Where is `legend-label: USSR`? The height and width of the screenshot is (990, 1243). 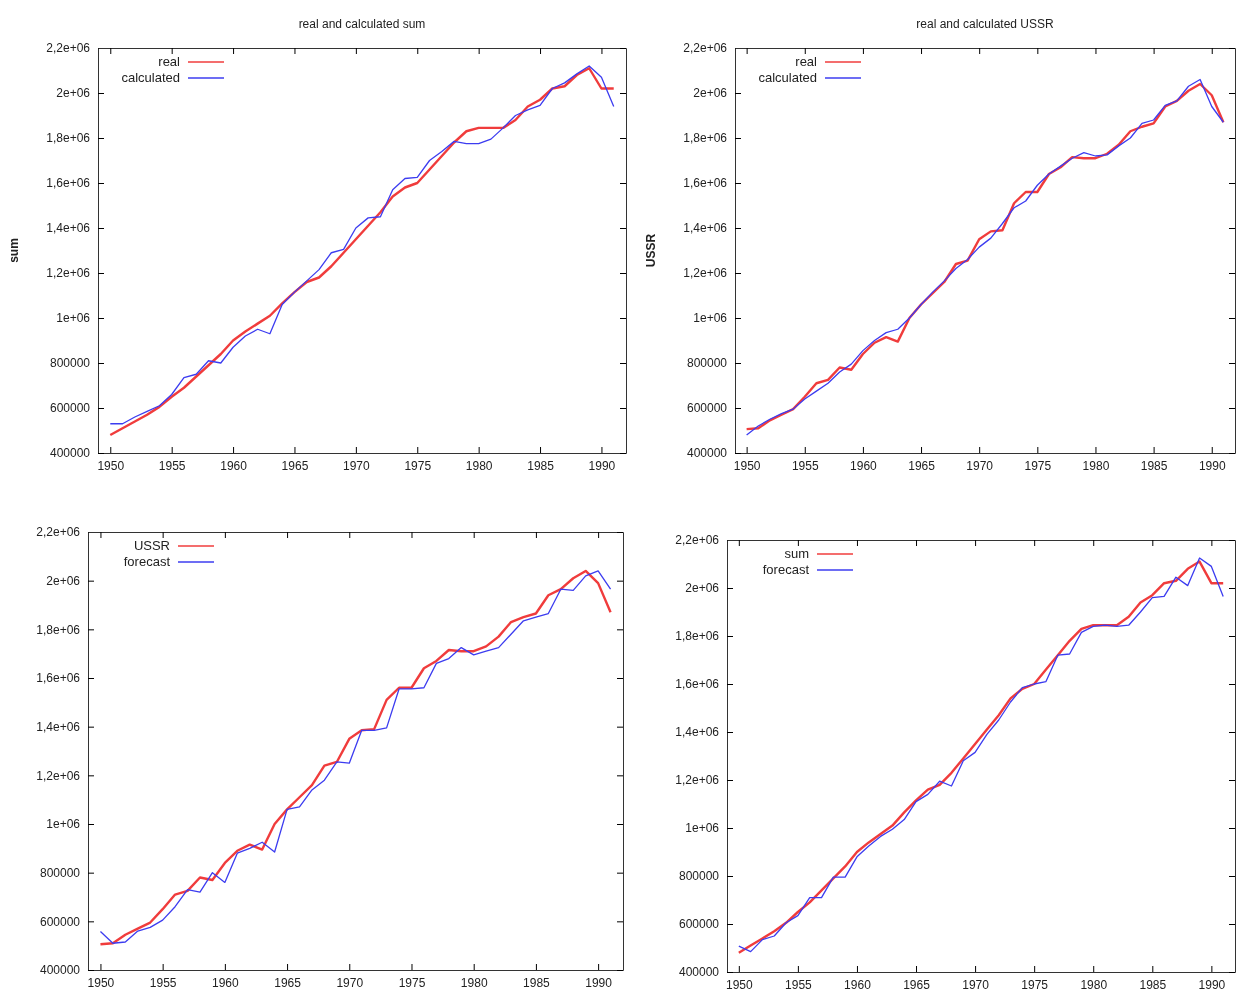
legend-label: USSR is located at coordinates (151, 545).